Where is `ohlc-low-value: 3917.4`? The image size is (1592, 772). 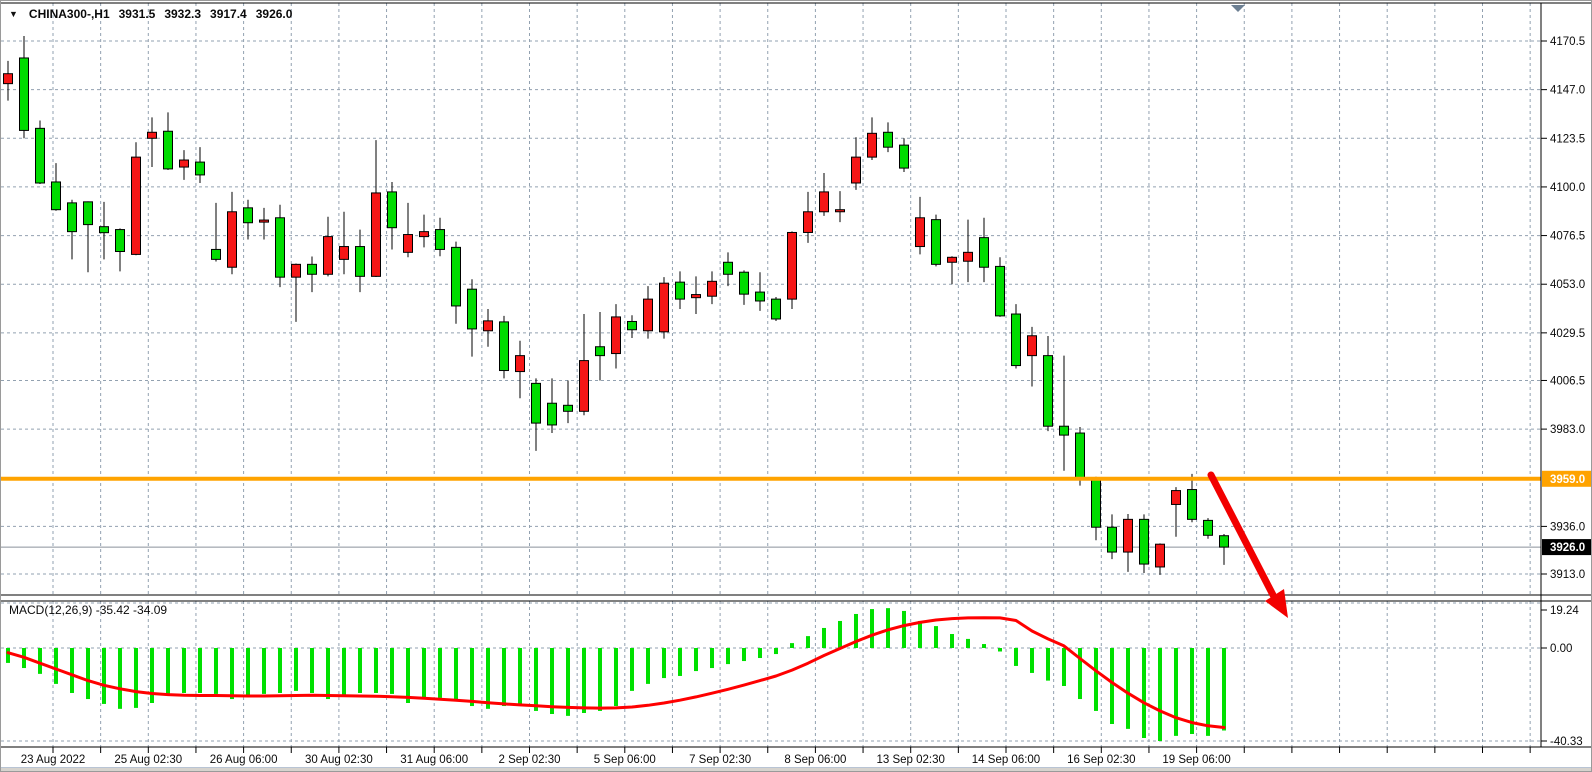 ohlc-low-value: 3917.4 is located at coordinates (228, 14).